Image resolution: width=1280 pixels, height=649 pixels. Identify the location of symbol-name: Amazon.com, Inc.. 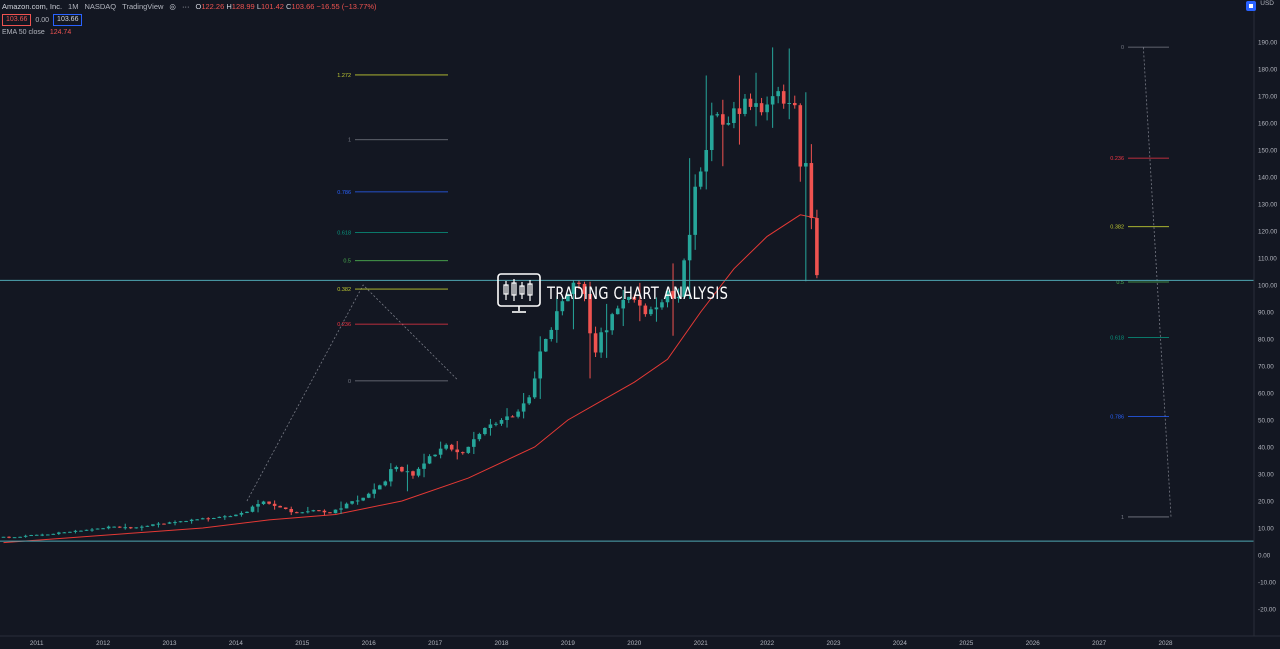
(32, 6).